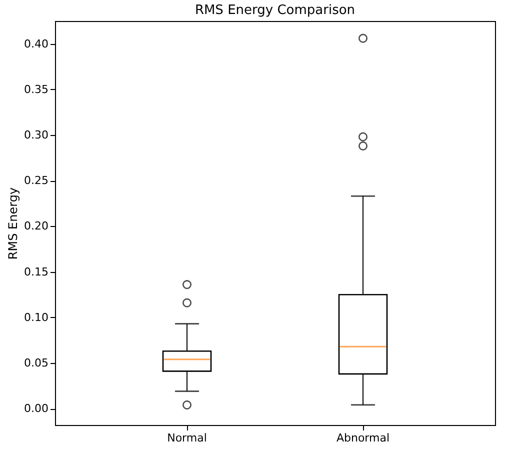 Image resolution: width=508 pixels, height=466 pixels. I want to click on y-axis-title: RMS Energy, so click(13, 223).